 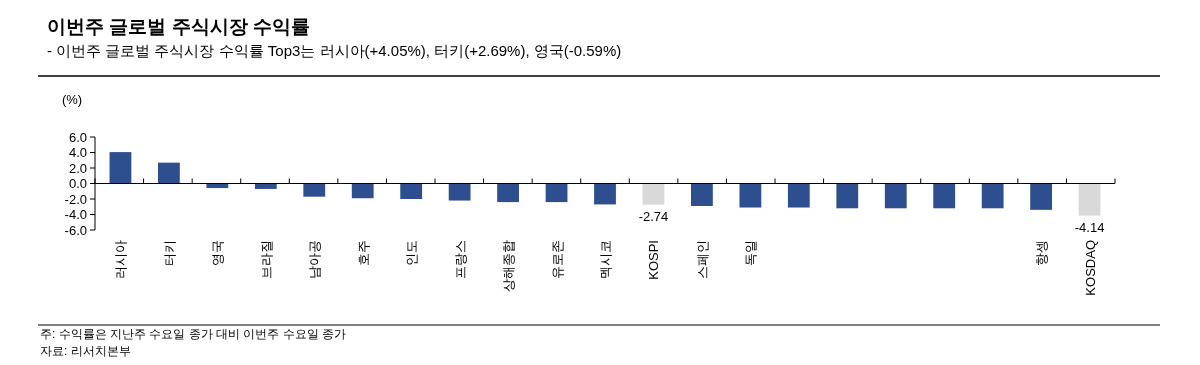 What do you see at coordinates (1089, 227) in the screenshot?
I see `data-label: -4.14` at bounding box center [1089, 227].